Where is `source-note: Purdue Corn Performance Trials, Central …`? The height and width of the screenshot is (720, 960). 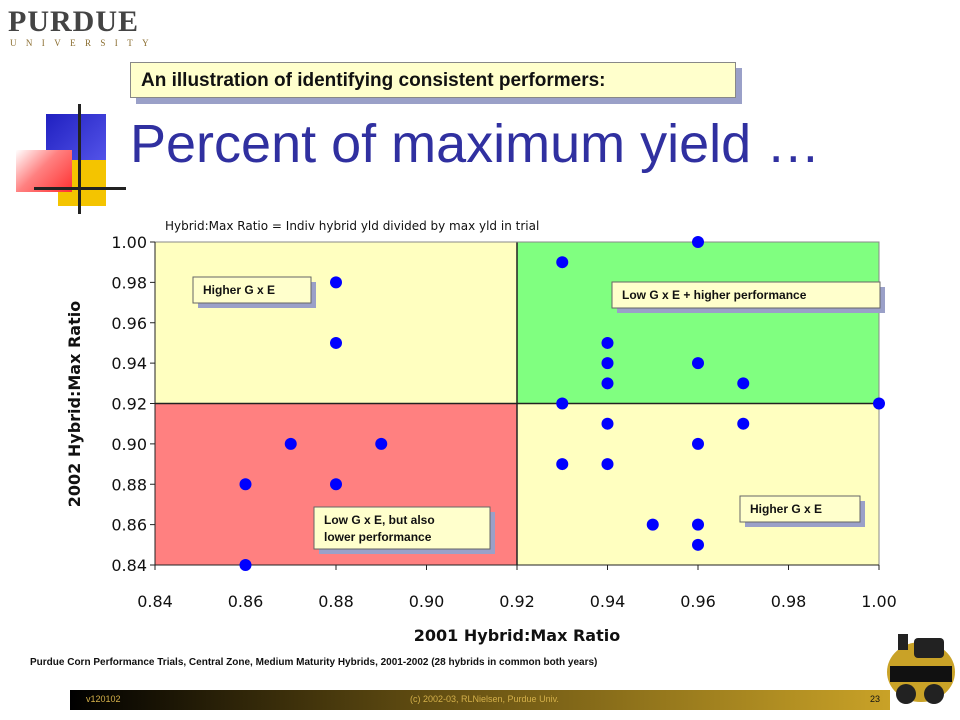
source-note: Purdue Corn Performance Trials, Central … is located at coordinates (314, 662).